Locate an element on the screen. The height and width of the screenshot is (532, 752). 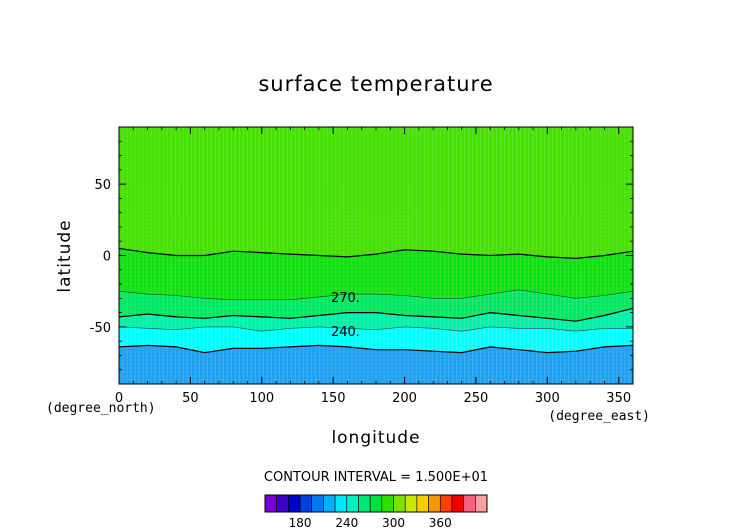
contour-label: 270. is located at coordinates (345, 298).